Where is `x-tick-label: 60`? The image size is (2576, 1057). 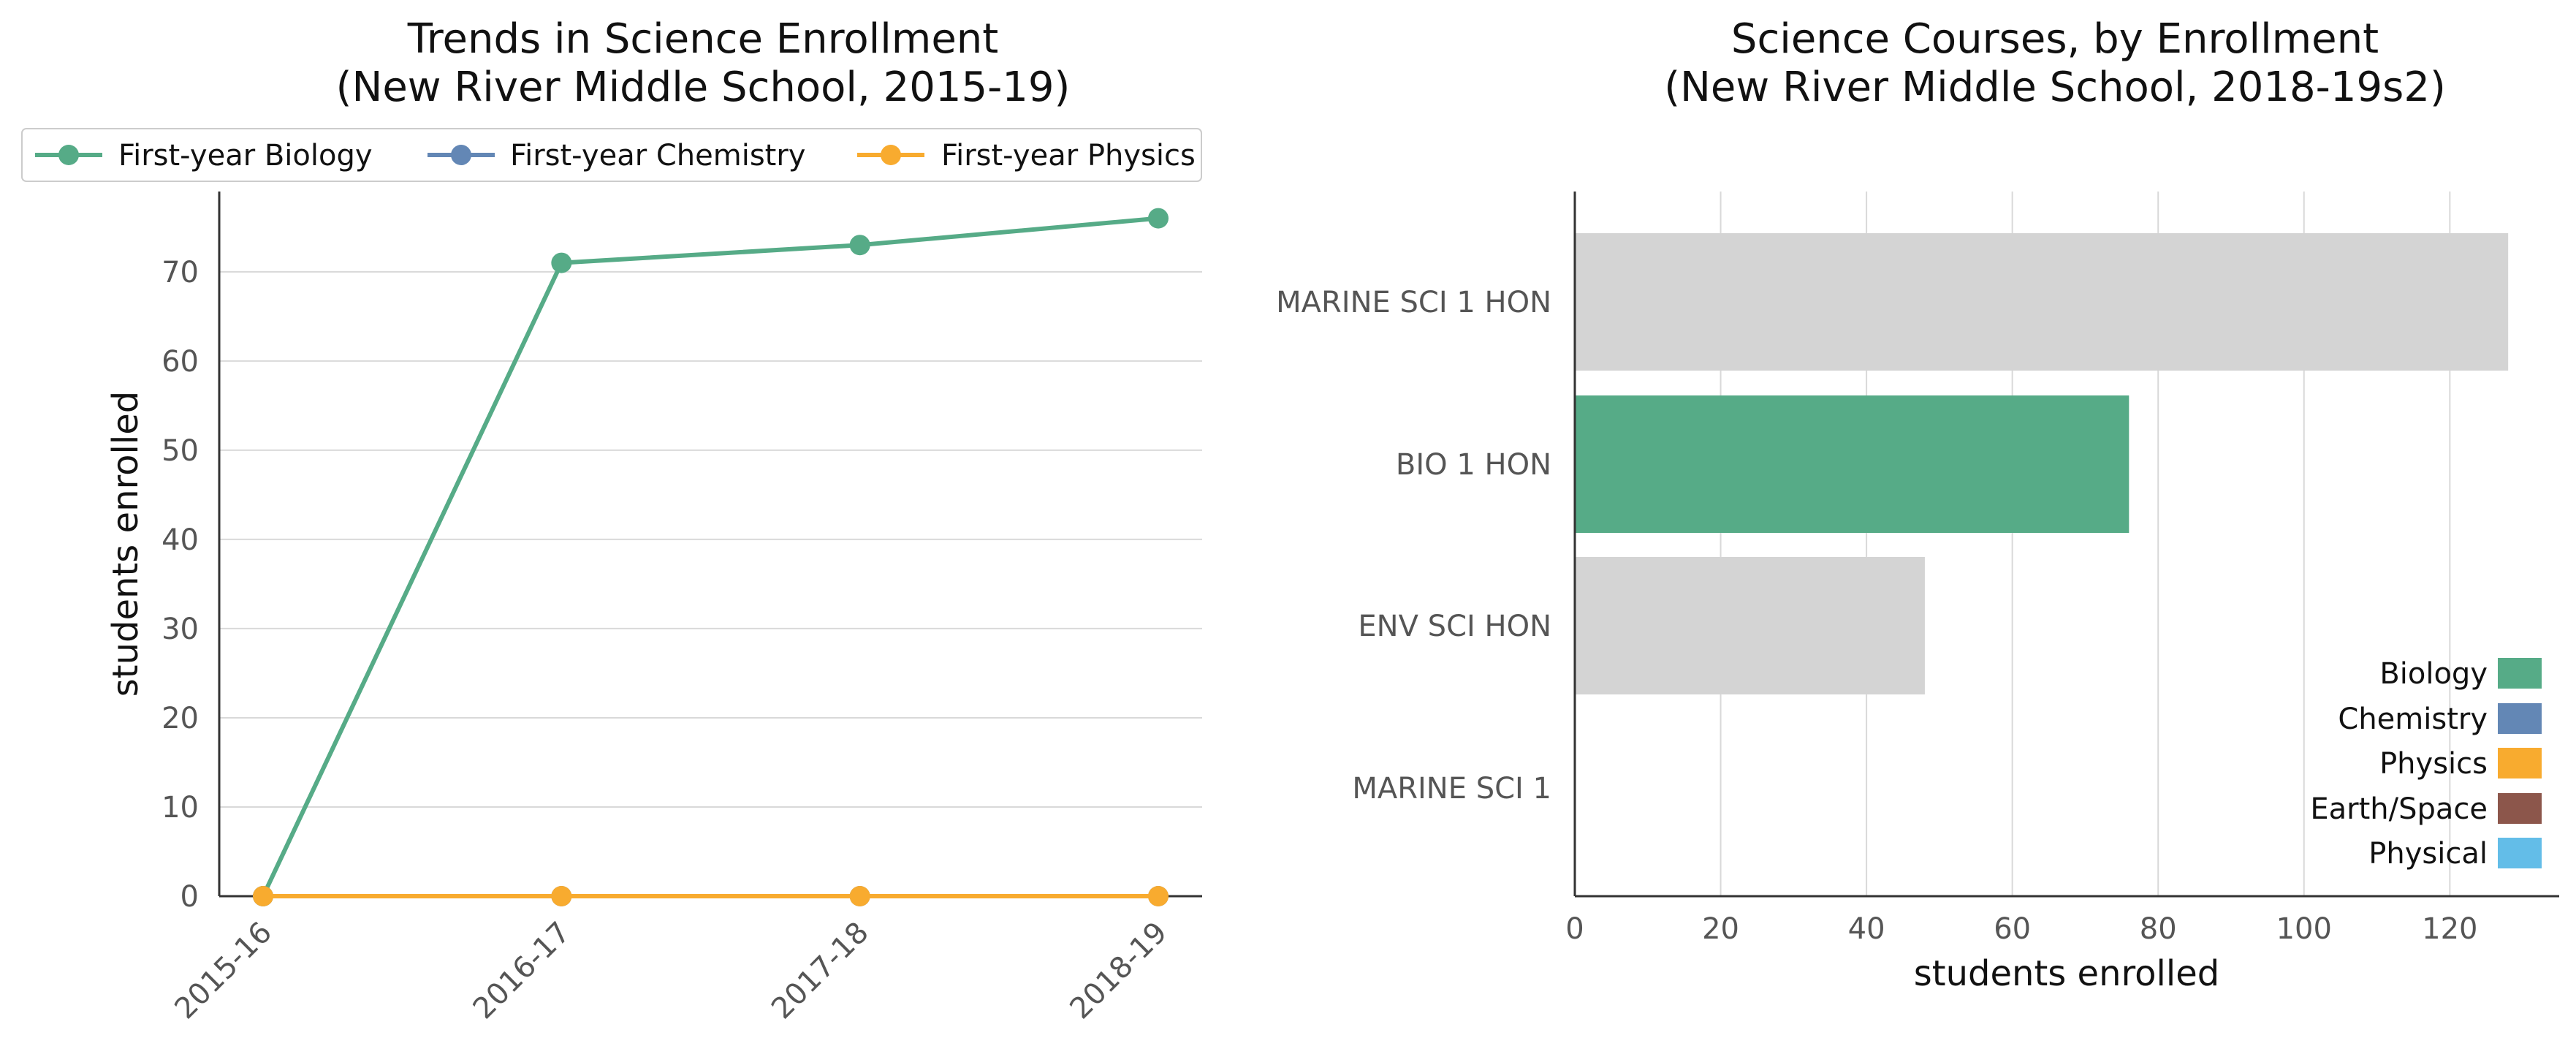
x-tick-label: 60 is located at coordinates (2012, 929).